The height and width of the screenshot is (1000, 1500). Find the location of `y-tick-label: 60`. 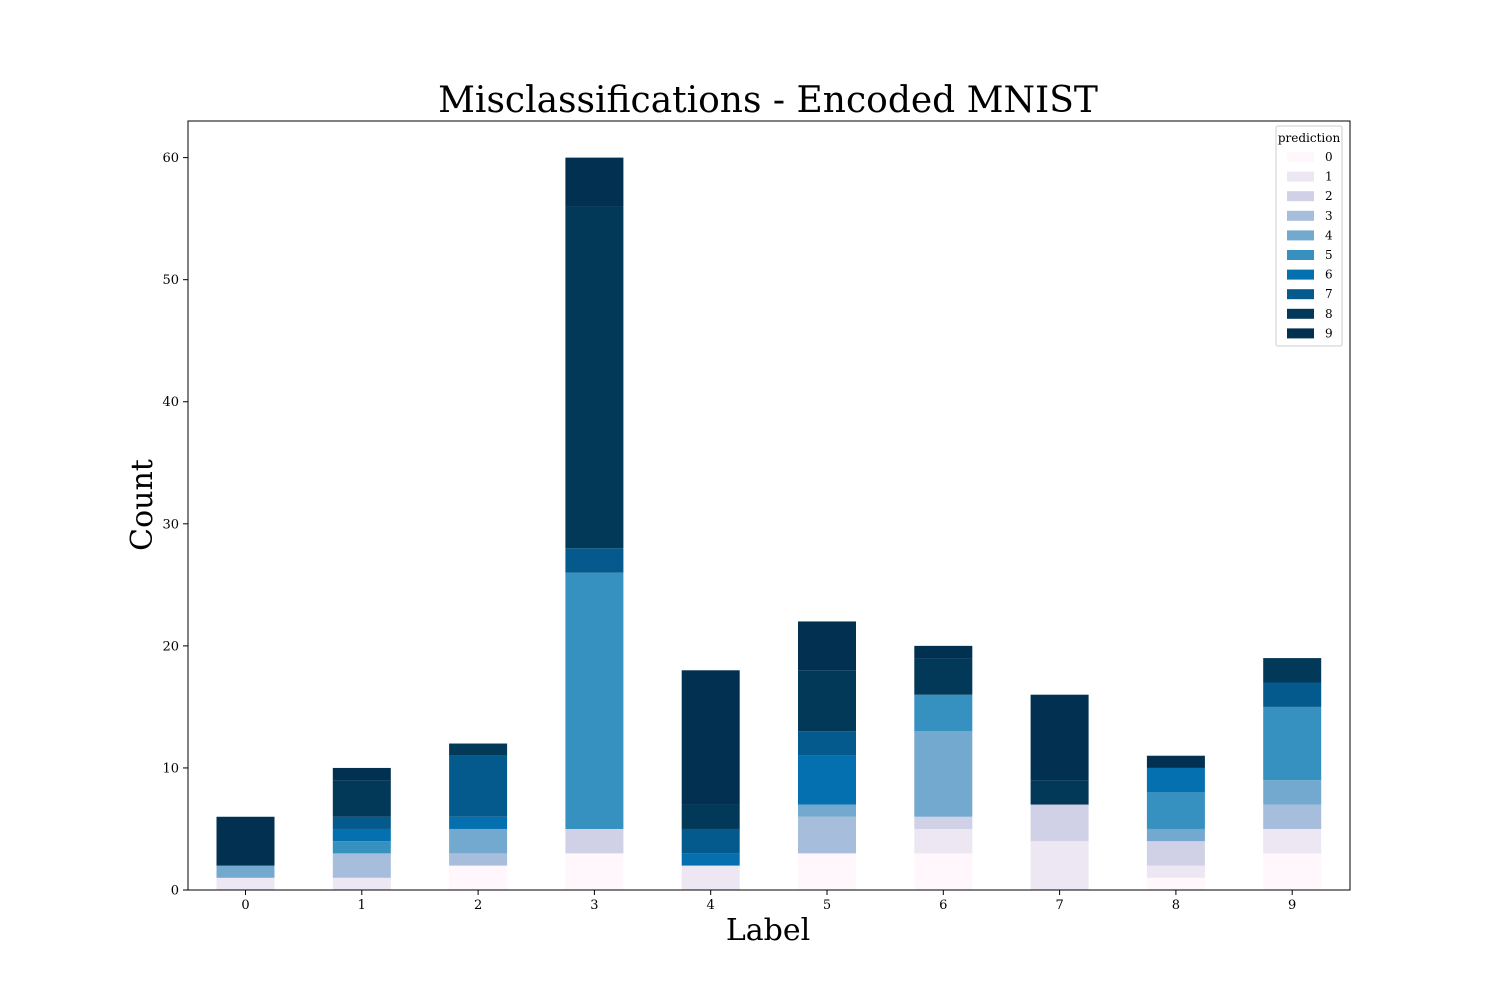

y-tick-label: 60 is located at coordinates (170, 158).